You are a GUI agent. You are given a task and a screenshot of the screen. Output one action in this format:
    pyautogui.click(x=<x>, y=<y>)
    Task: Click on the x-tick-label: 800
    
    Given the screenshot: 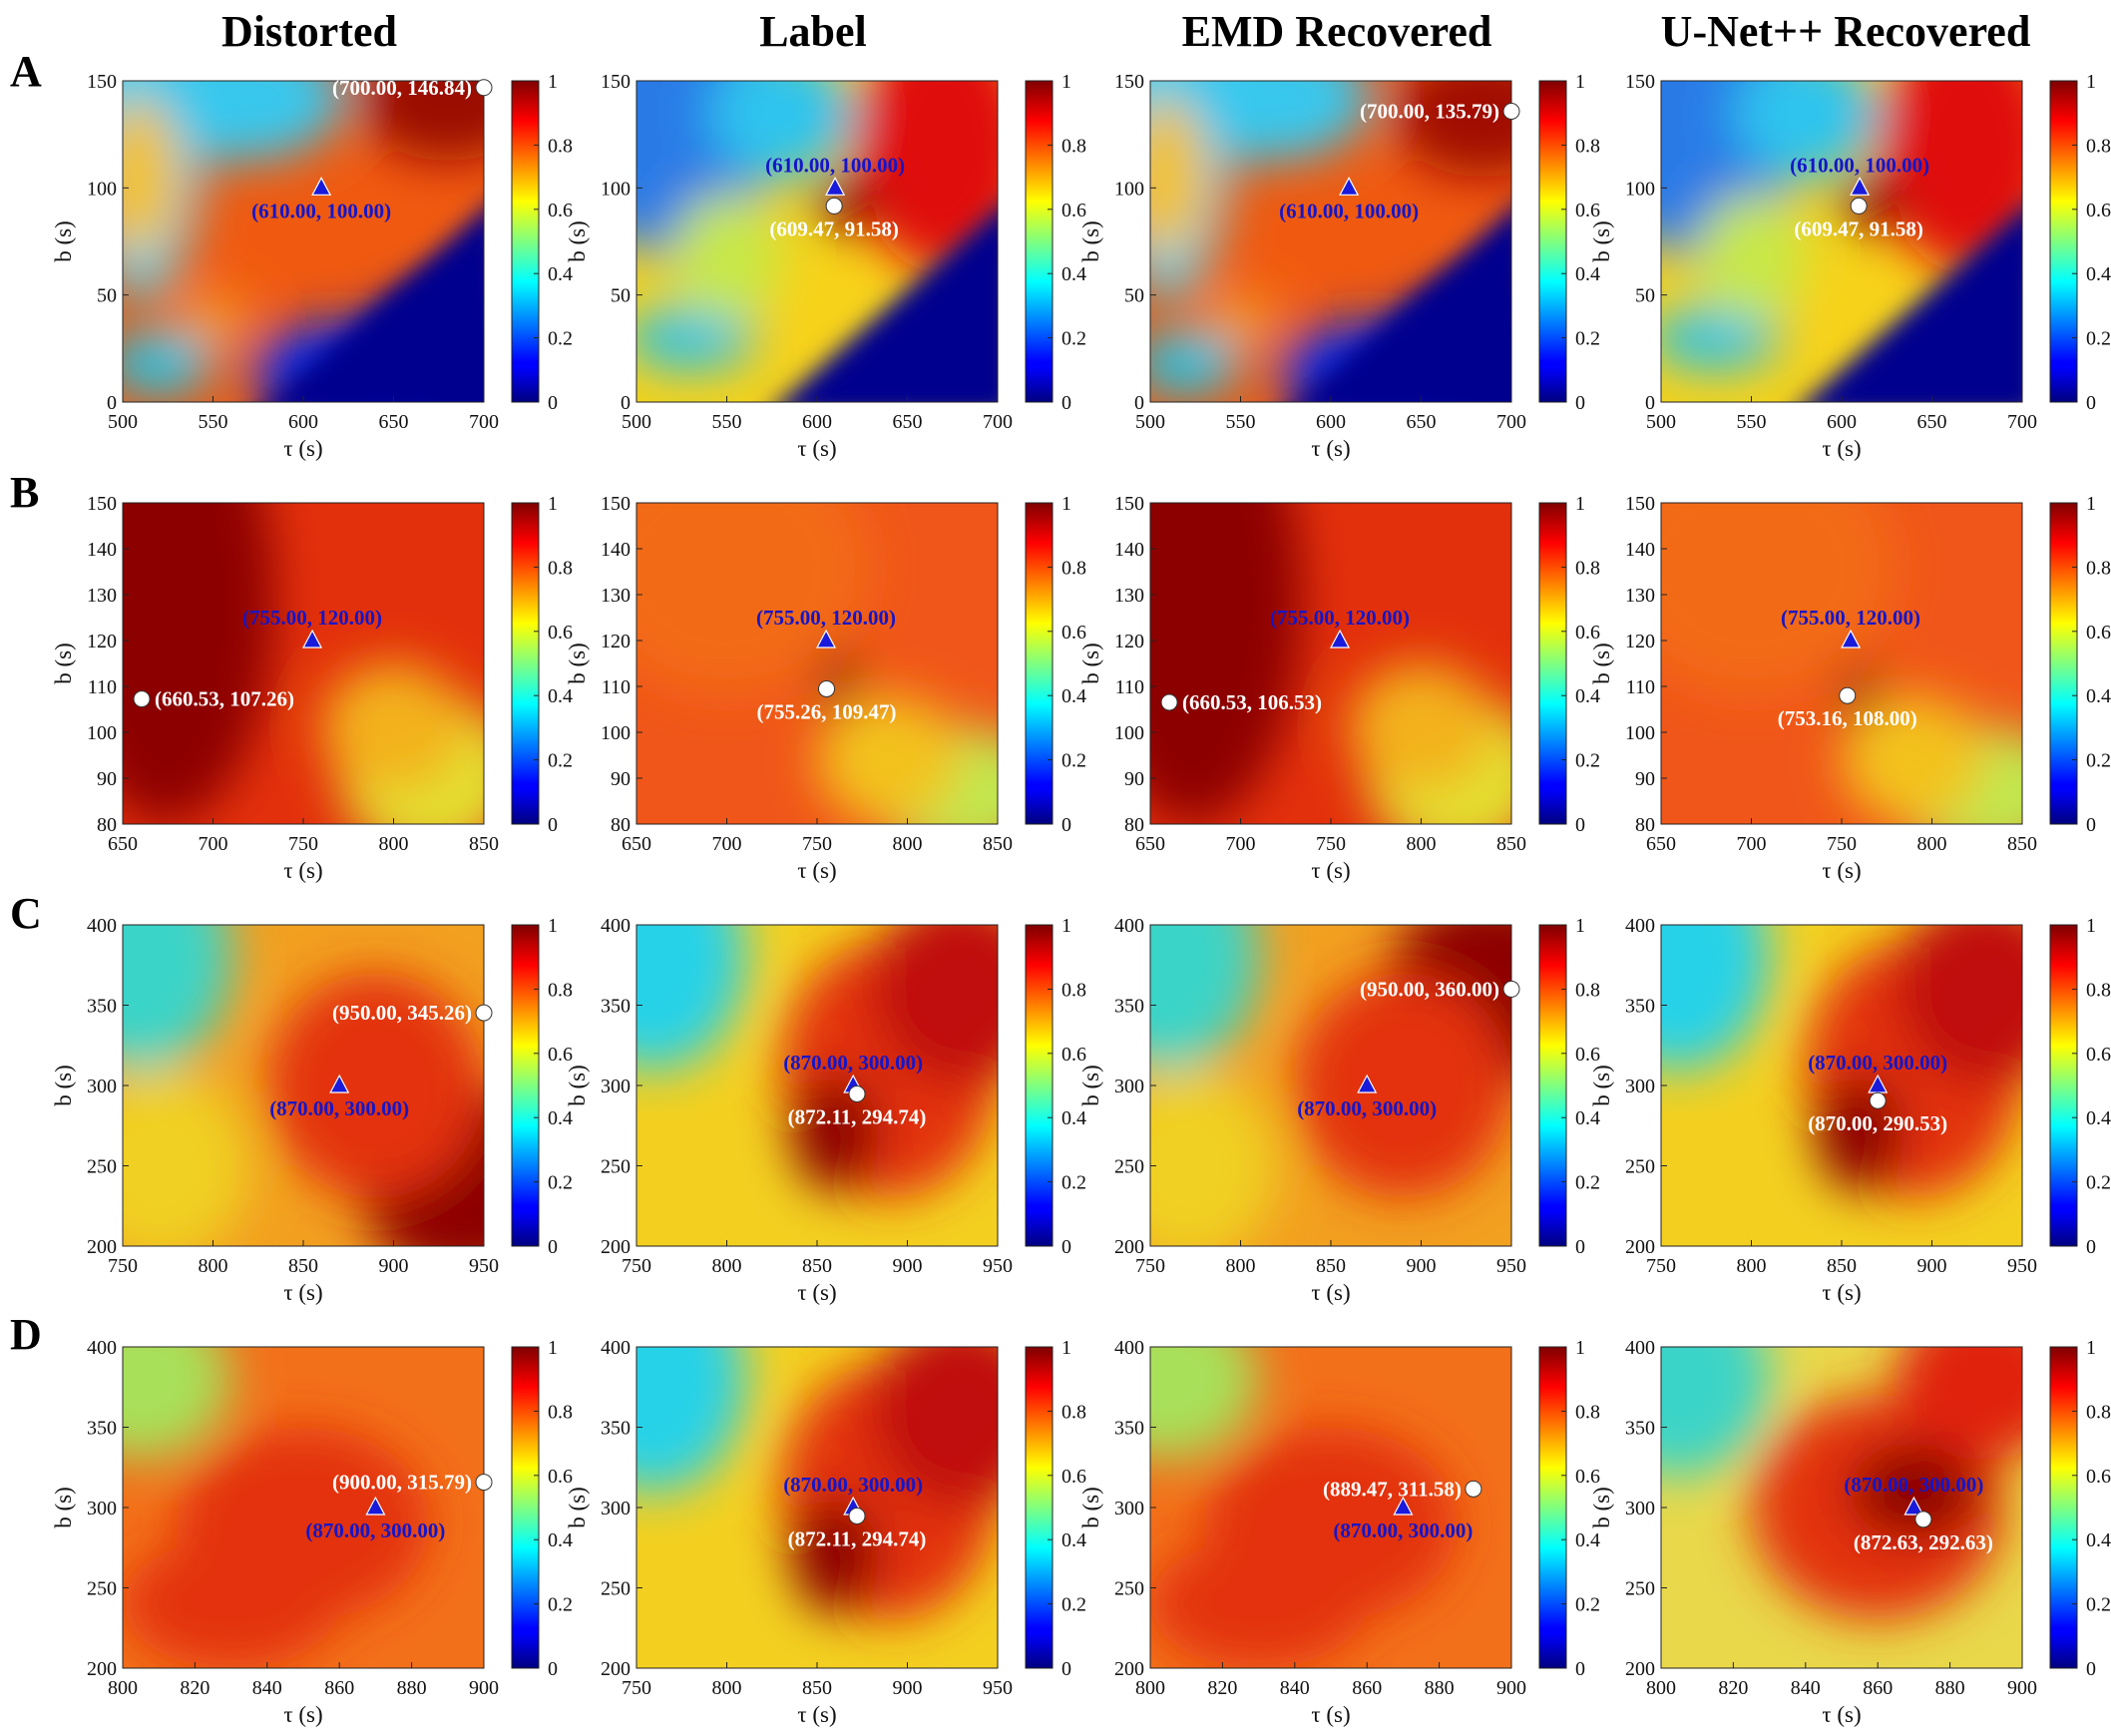 What is the action you would take?
    pyautogui.click(x=727, y=1688)
    